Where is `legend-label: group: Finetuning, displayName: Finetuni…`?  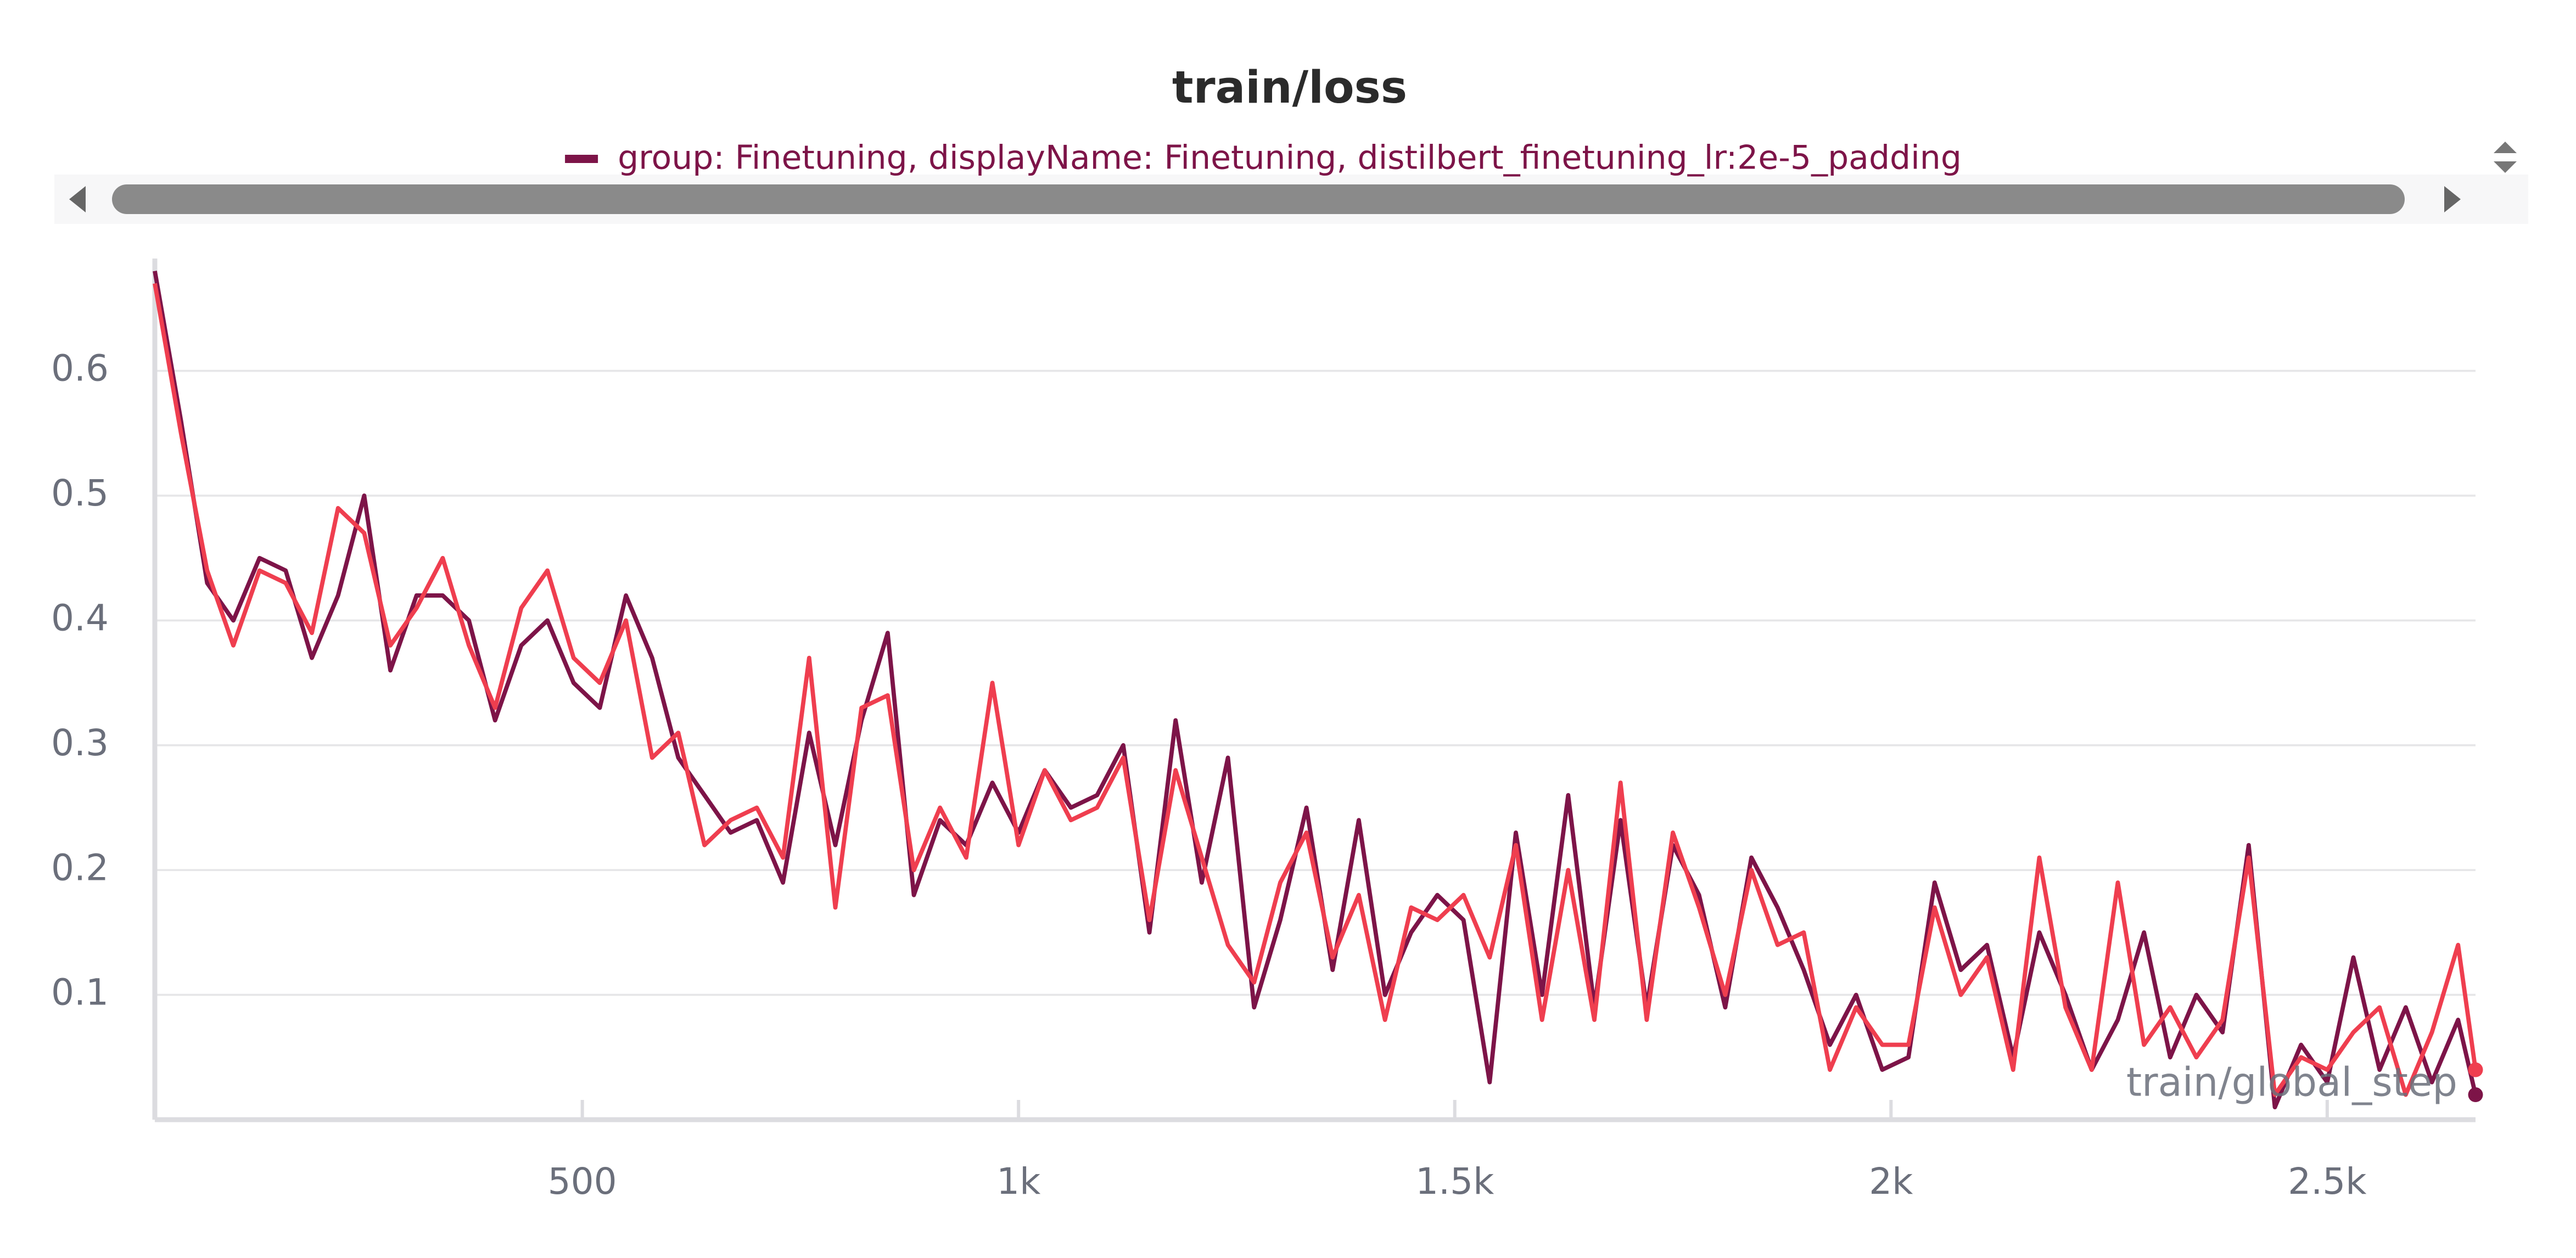 legend-label: group: Finetuning, displayName: Finetuni… is located at coordinates (1290, 158).